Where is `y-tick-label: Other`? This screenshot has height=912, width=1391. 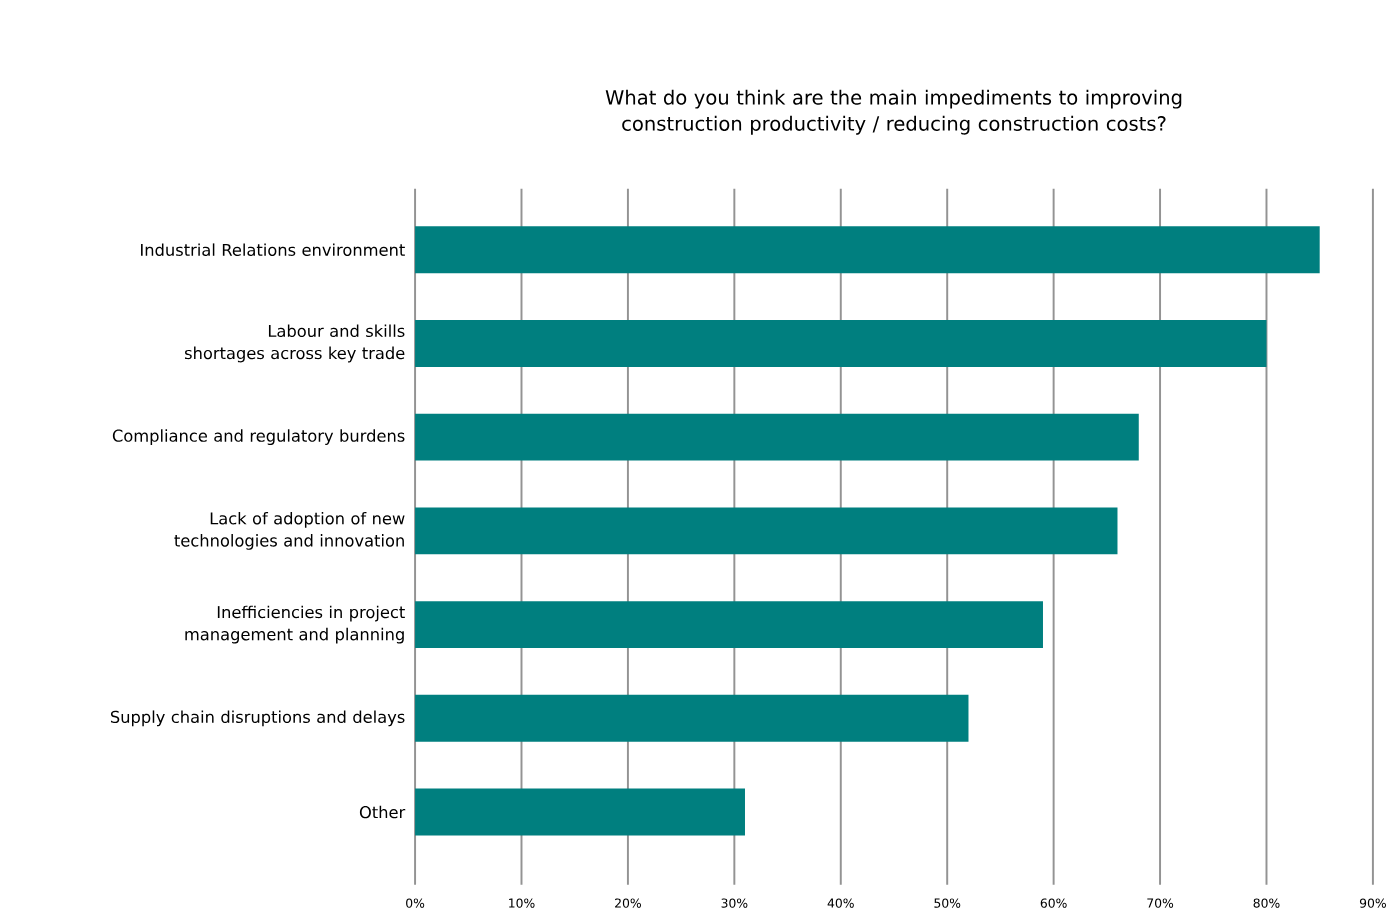
y-tick-label: Other is located at coordinates (382, 812).